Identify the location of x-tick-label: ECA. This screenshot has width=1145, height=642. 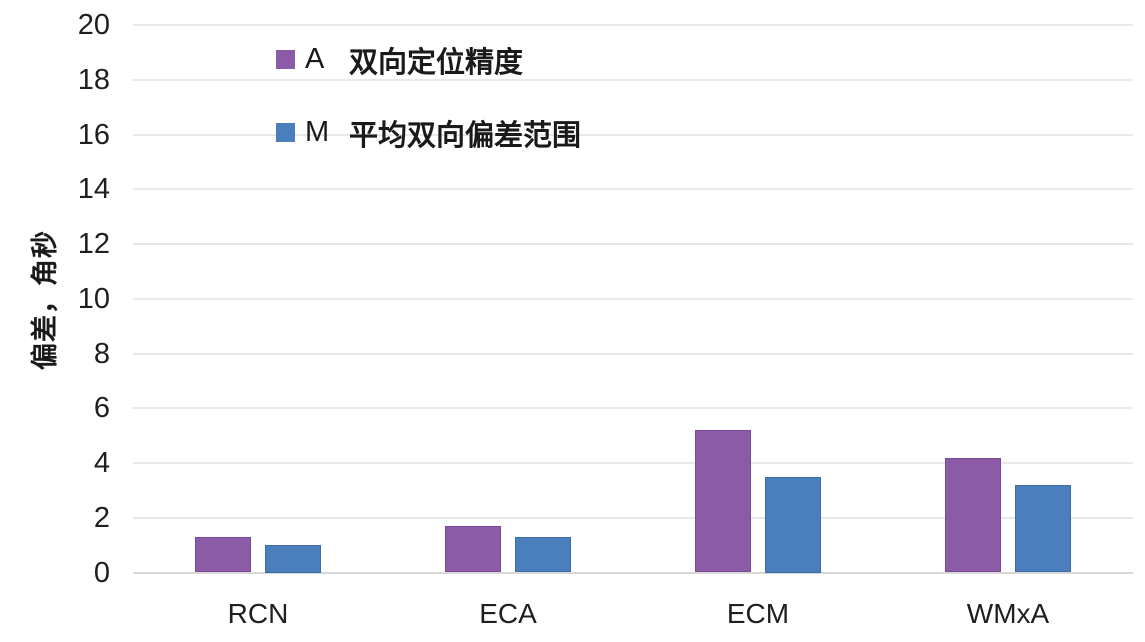
(508, 613).